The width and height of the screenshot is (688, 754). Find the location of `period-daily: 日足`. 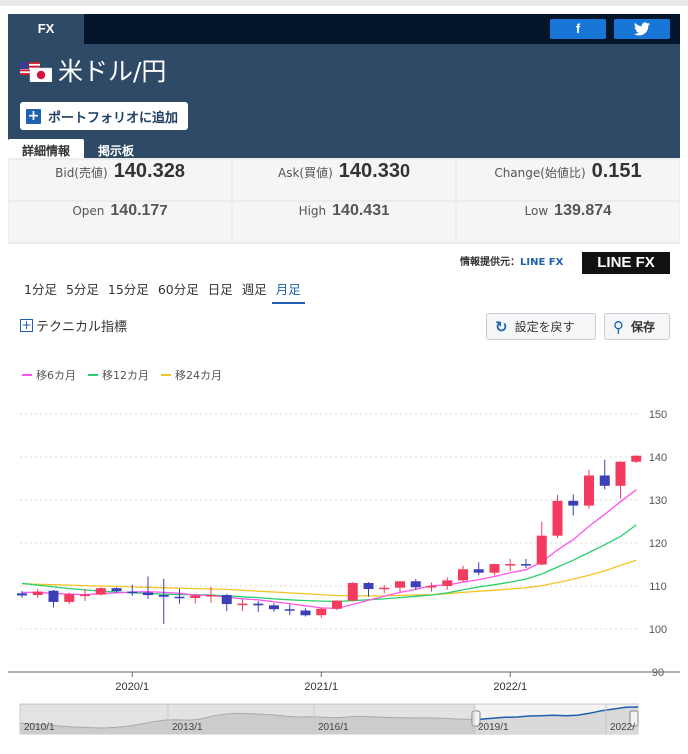

period-daily: 日足 is located at coordinates (220, 289).